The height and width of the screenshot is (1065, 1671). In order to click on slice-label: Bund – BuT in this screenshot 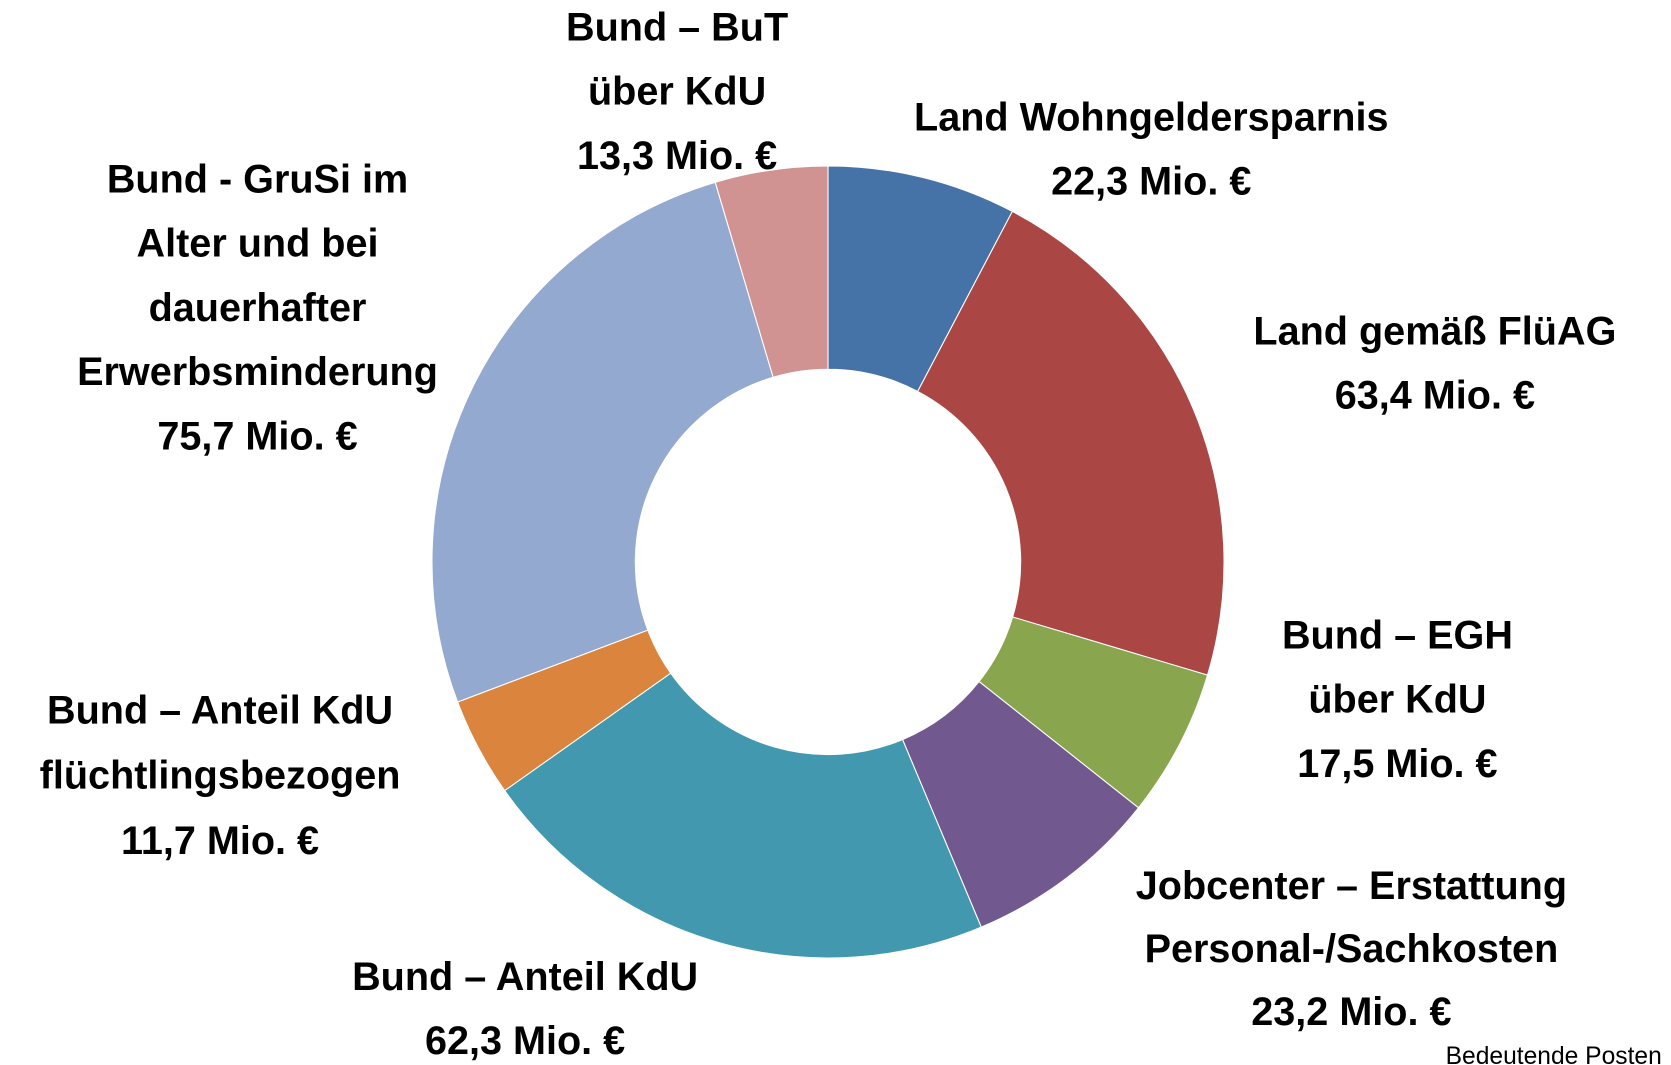, I will do `click(677, 27)`.